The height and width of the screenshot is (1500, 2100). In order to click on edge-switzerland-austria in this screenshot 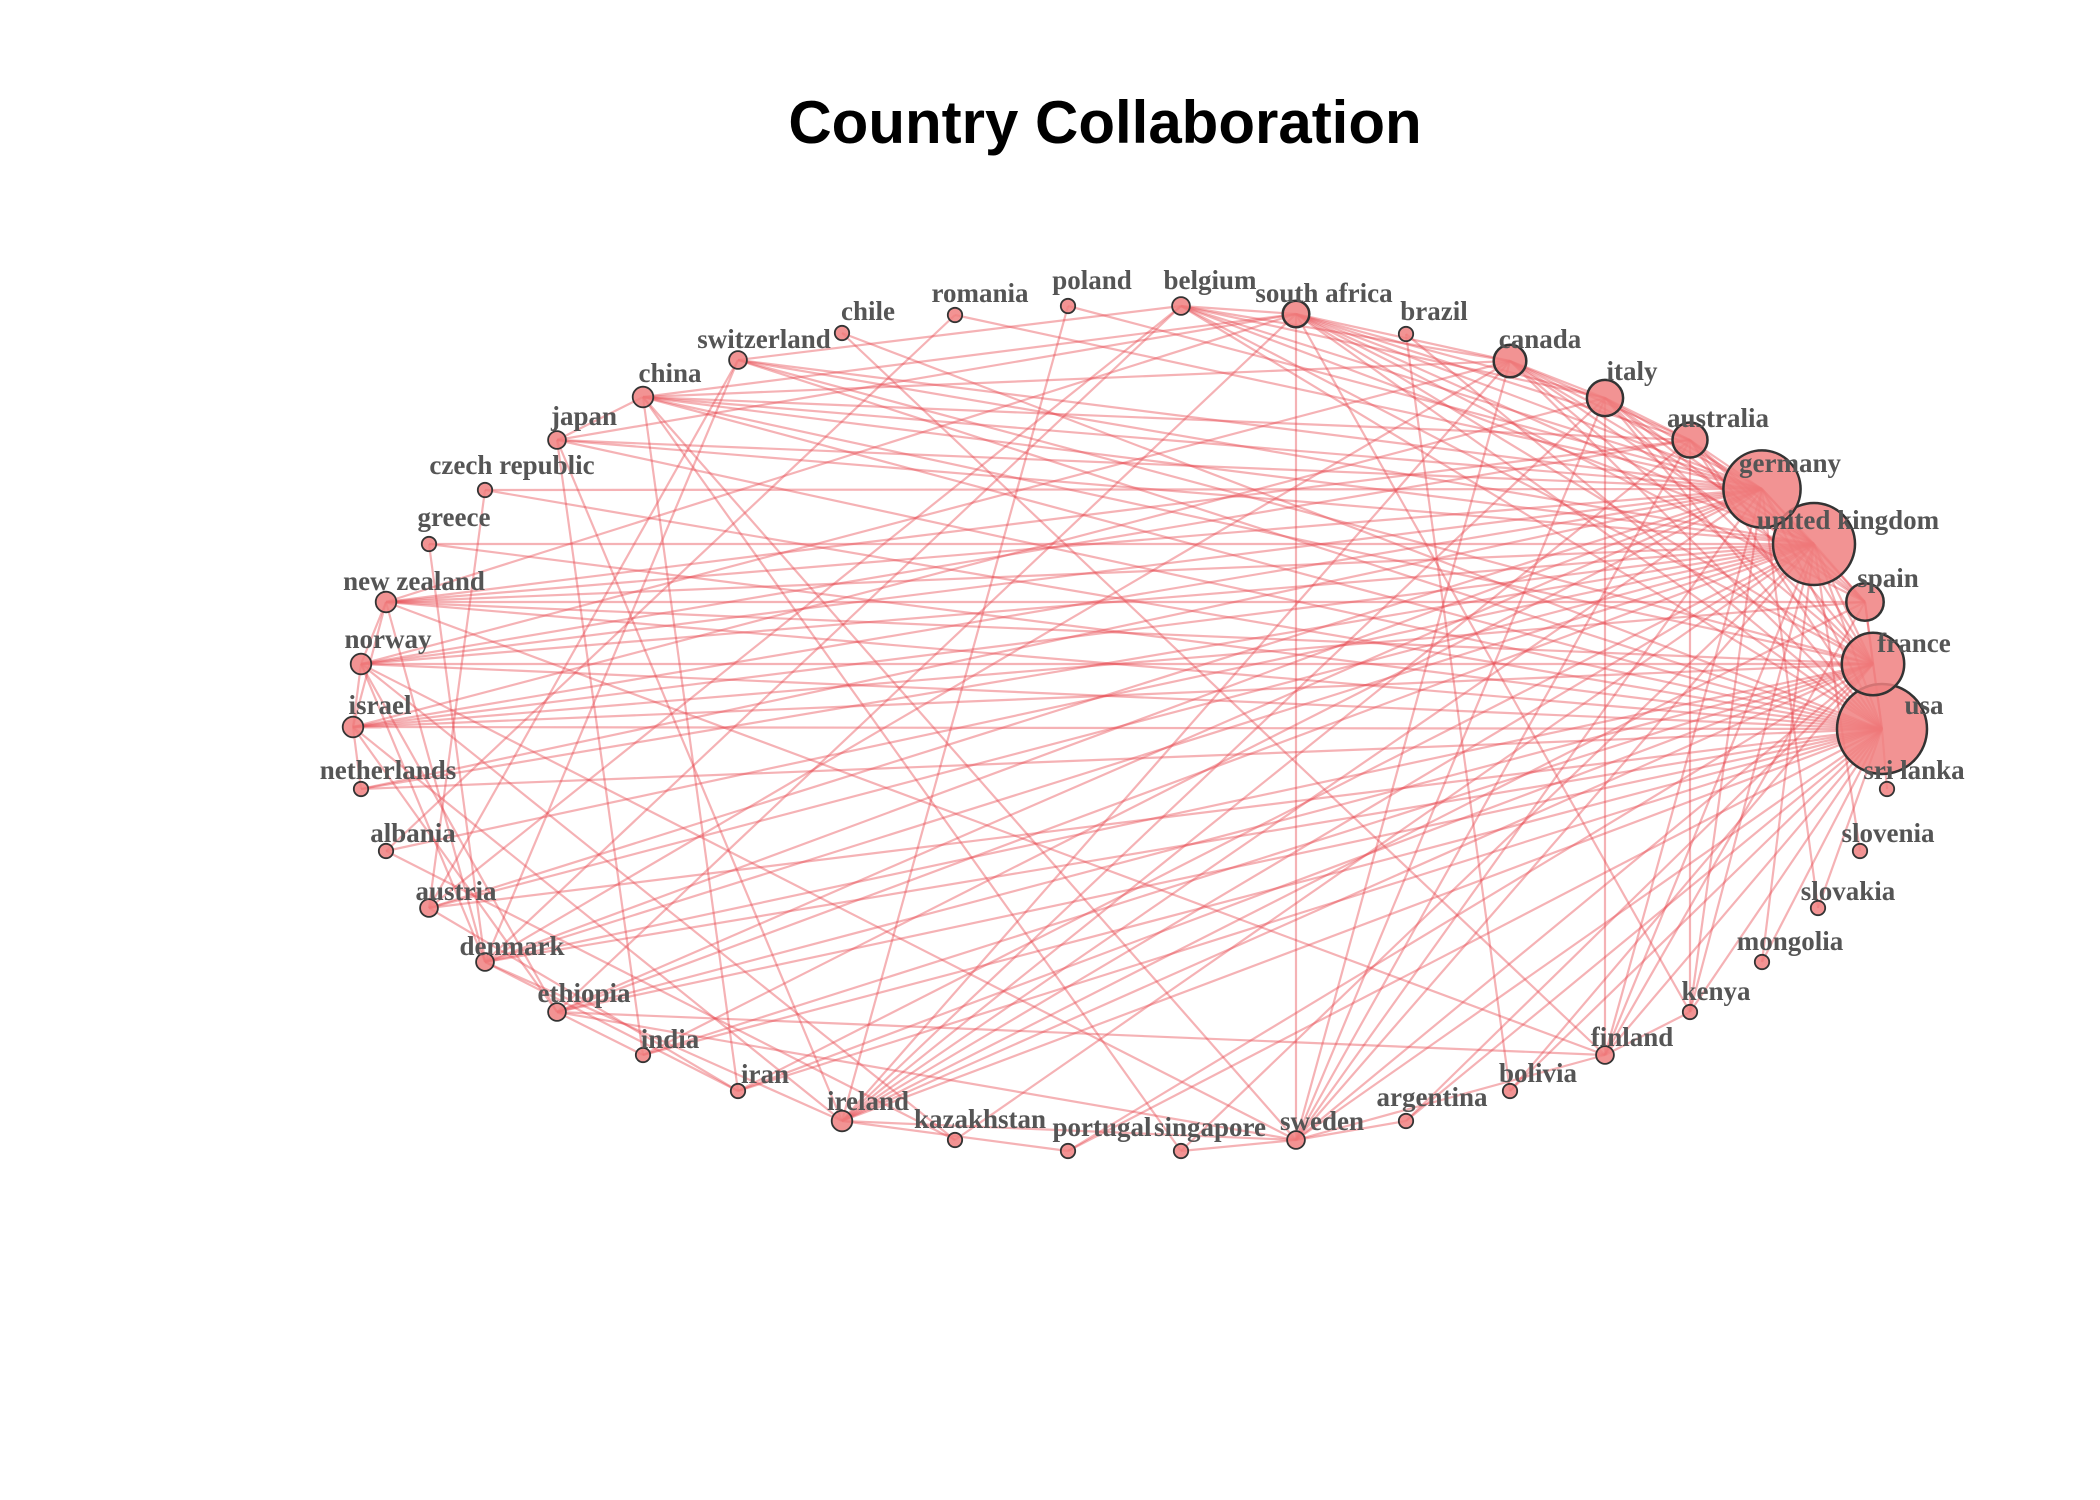, I will do `click(583, 634)`.